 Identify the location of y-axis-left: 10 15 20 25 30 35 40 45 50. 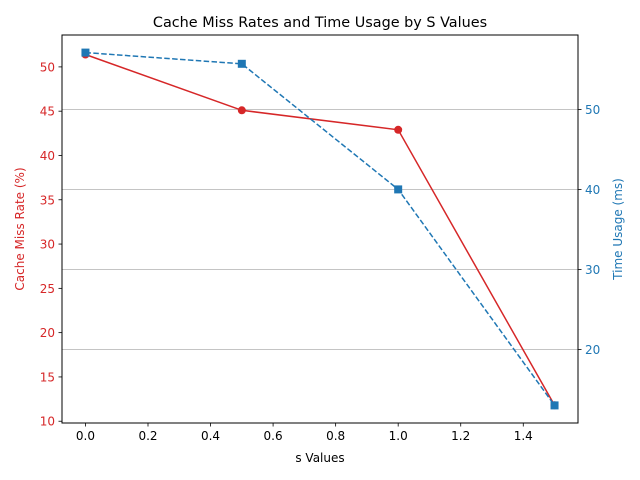
(51, 244).